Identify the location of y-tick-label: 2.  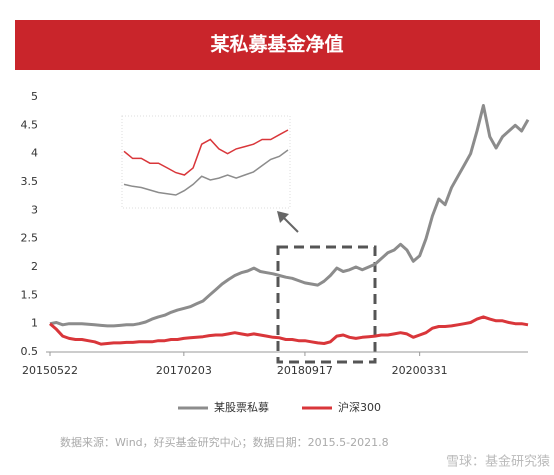
(34, 266).